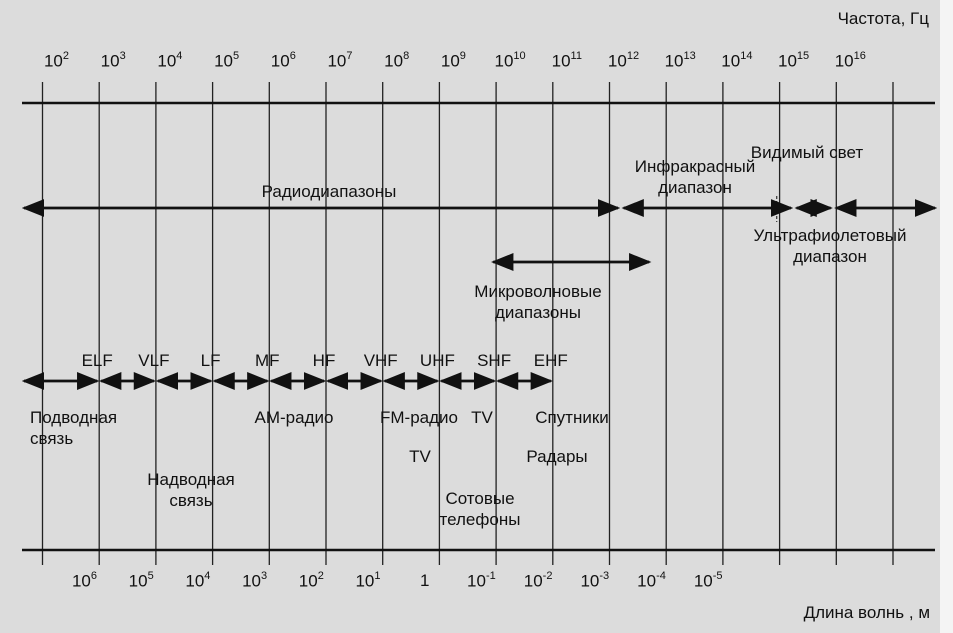 Image resolution: width=953 pixels, height=633 pixels. What do you see at coordinates (420, 456) in the screenshot?
I see `tv-vhf-label: TV` at bounding box center [420, 456].